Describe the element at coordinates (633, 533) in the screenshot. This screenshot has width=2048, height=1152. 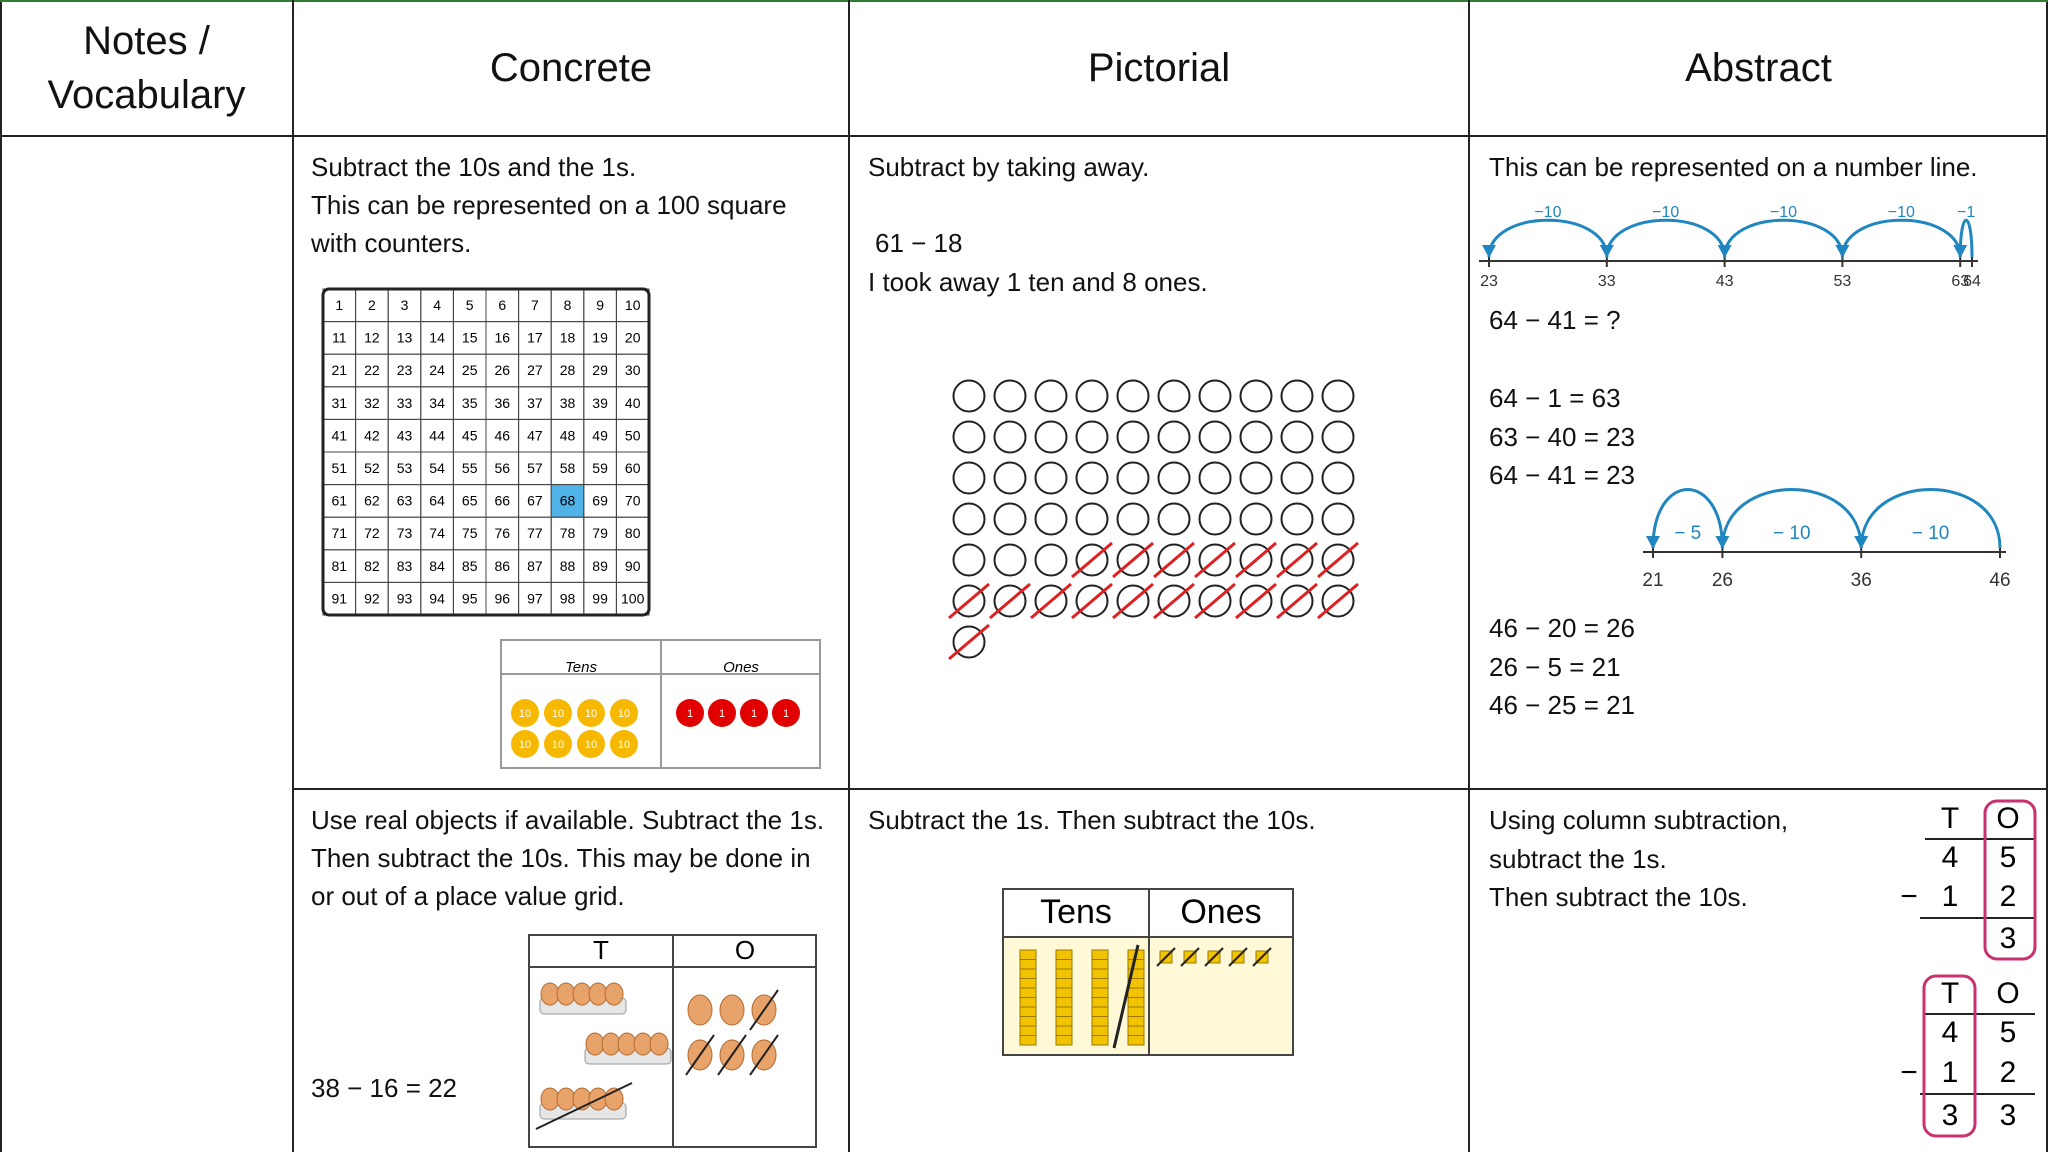
I see `square-number: 80` at that location.